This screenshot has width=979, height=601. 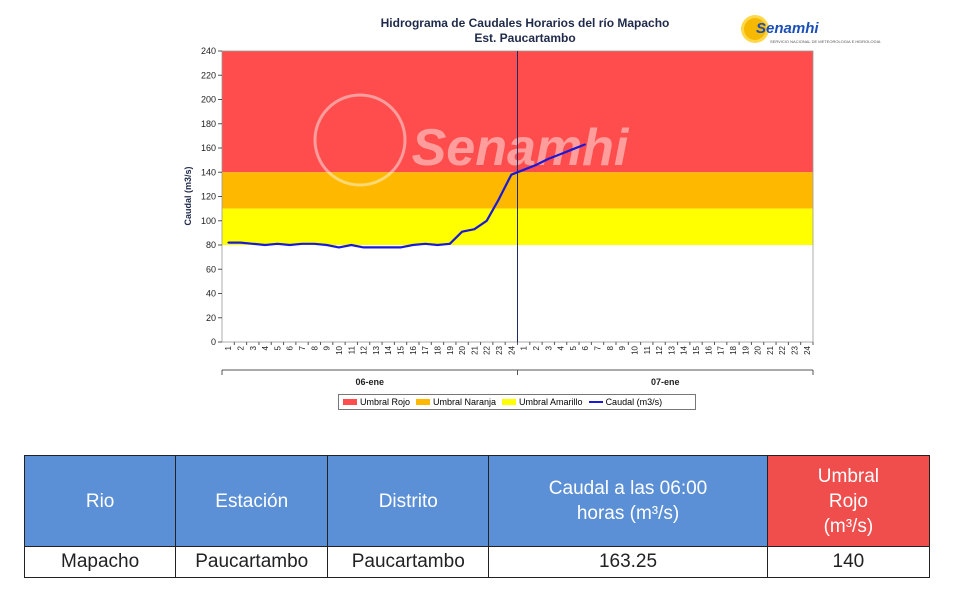 I want to click on legend-label-naranja: Umbral Naranja, so click(x=465, y=402).